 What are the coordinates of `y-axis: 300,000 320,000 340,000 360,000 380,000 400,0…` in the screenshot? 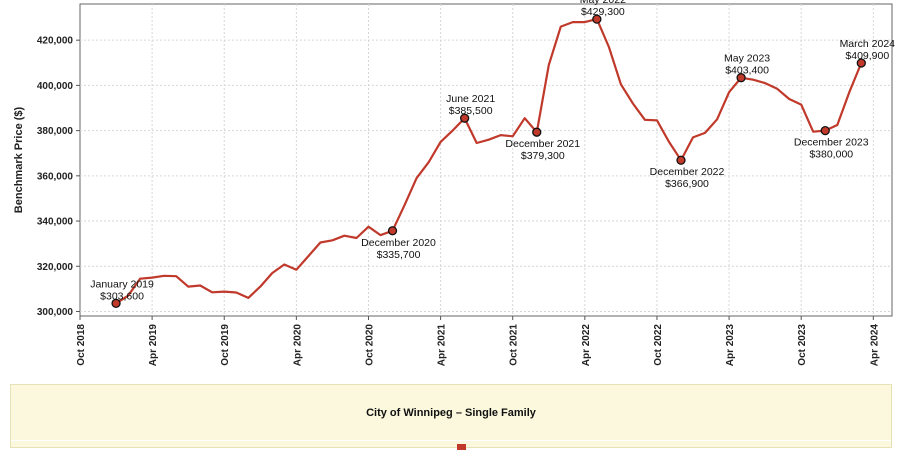 It's located at (58, 177).